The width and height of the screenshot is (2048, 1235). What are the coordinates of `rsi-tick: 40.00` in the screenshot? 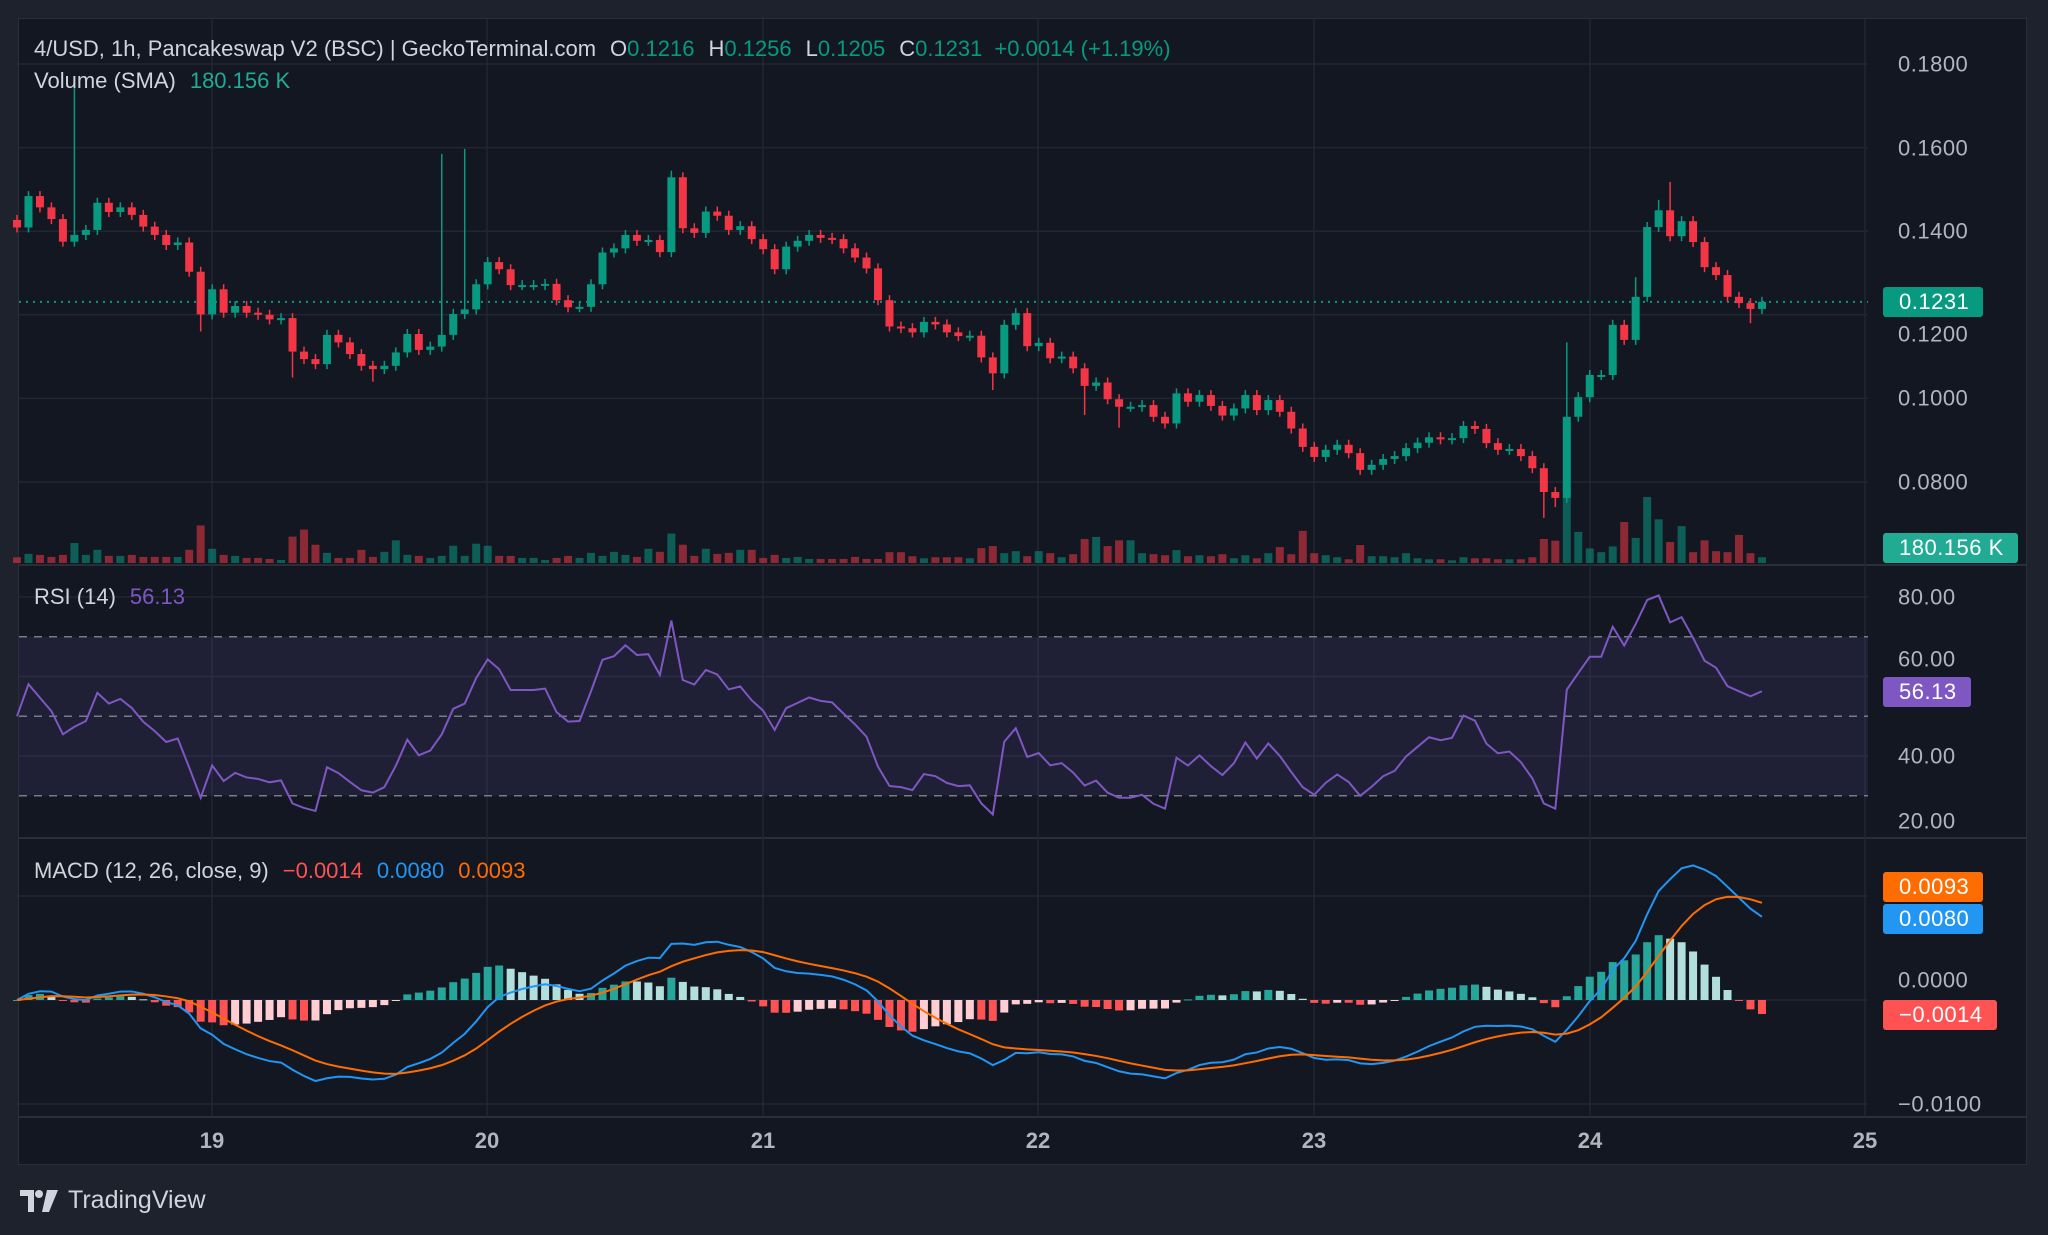 It's located at (1927, 756).